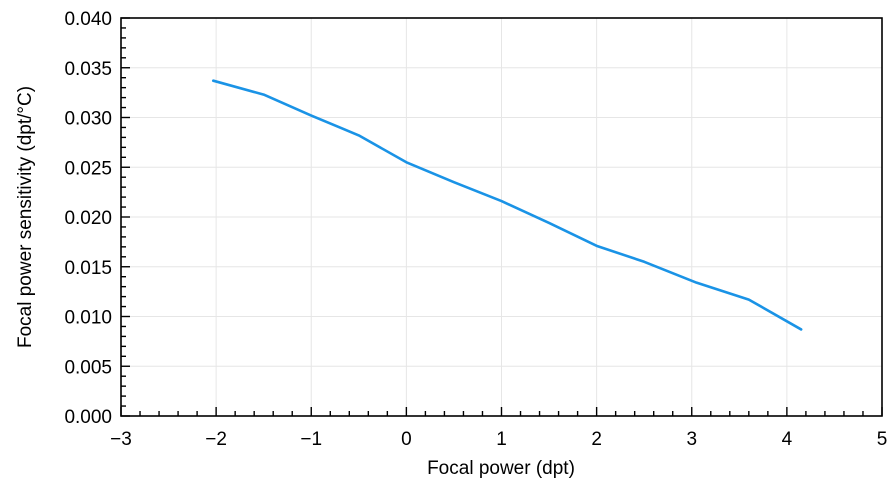 Image resolution: width=890 pixels, height=489 pixels. What do you see at coordinates (88, 367) in the screenshot?
I see `y-tick-label: 0.005` at bounding box center [88, 367].